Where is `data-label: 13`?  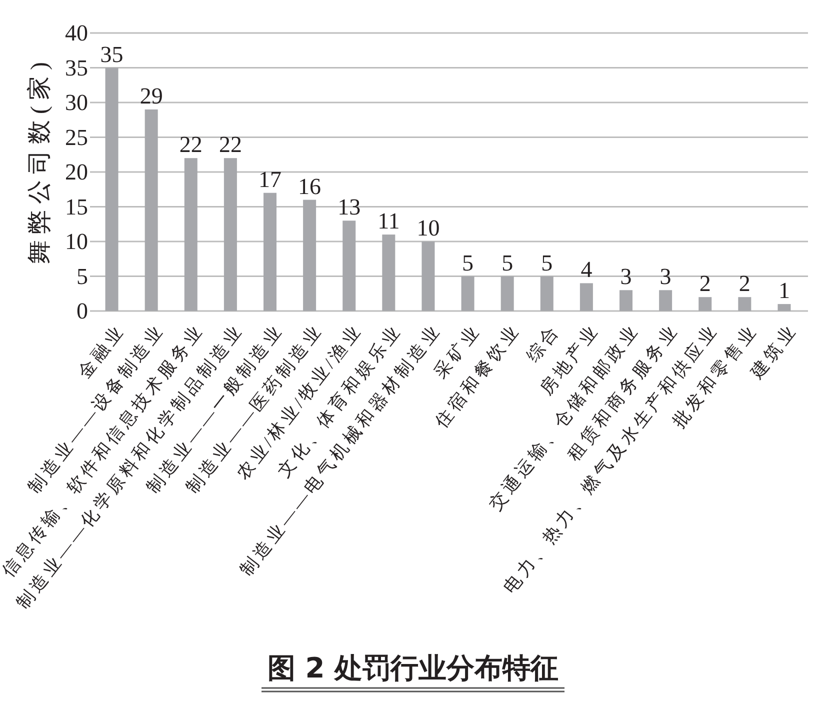
data-label: 13 is located at coordinates (349, 207).